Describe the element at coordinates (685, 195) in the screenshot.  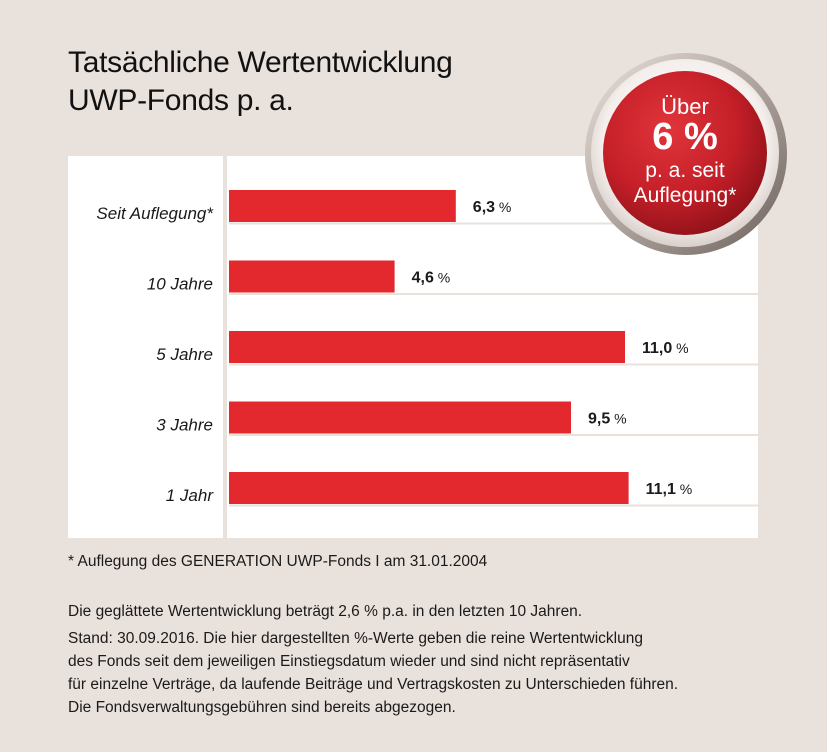
I see `badge-line-4: Auflegung*` at that location.